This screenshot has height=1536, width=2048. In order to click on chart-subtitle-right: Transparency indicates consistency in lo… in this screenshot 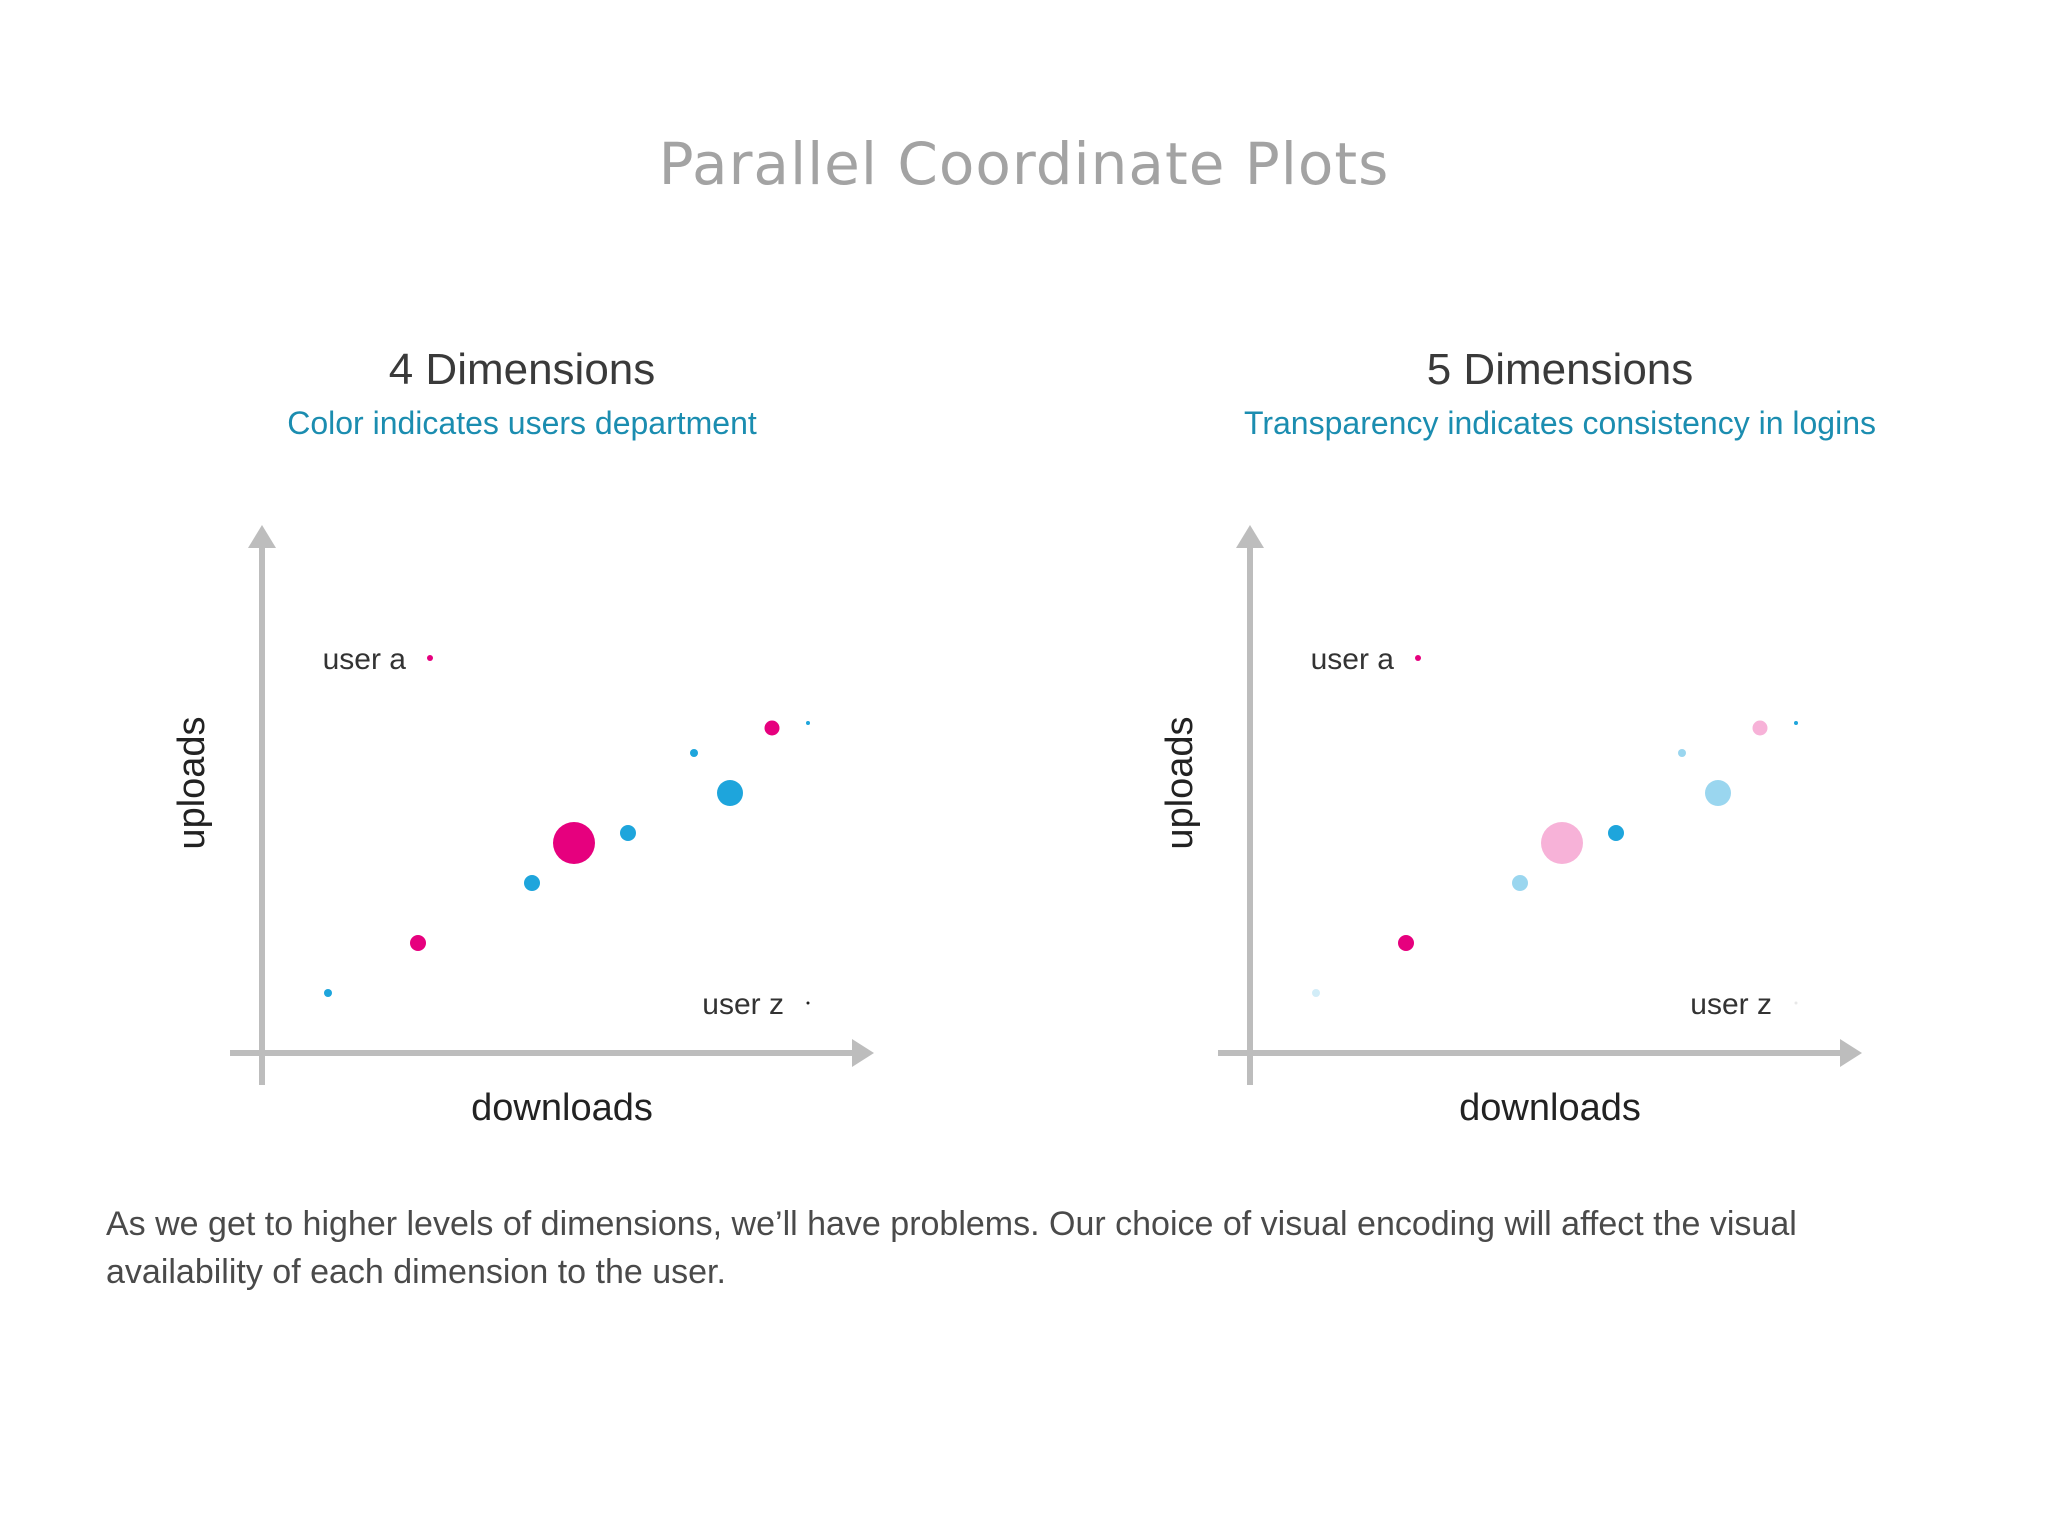, I will do `click(1559, 423)`.